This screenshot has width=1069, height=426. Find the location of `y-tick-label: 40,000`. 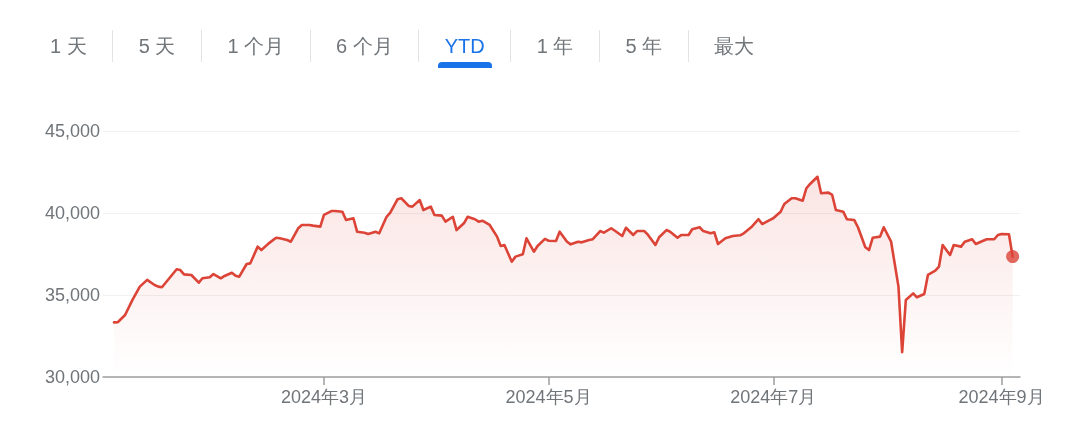

y-tick-label: 40,000 is located at coordinates (72, 213).